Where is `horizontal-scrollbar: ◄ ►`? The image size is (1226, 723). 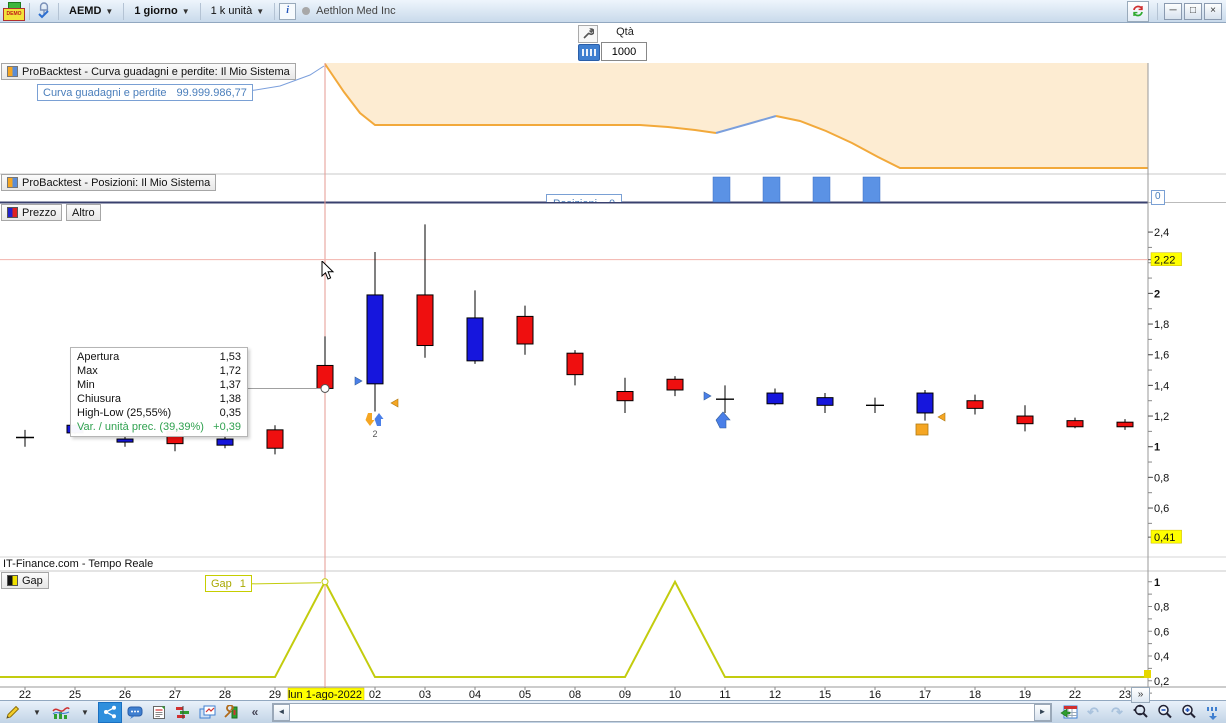
horizontal-scrollbar: ◄ ► is located at coordinates (662, 712).